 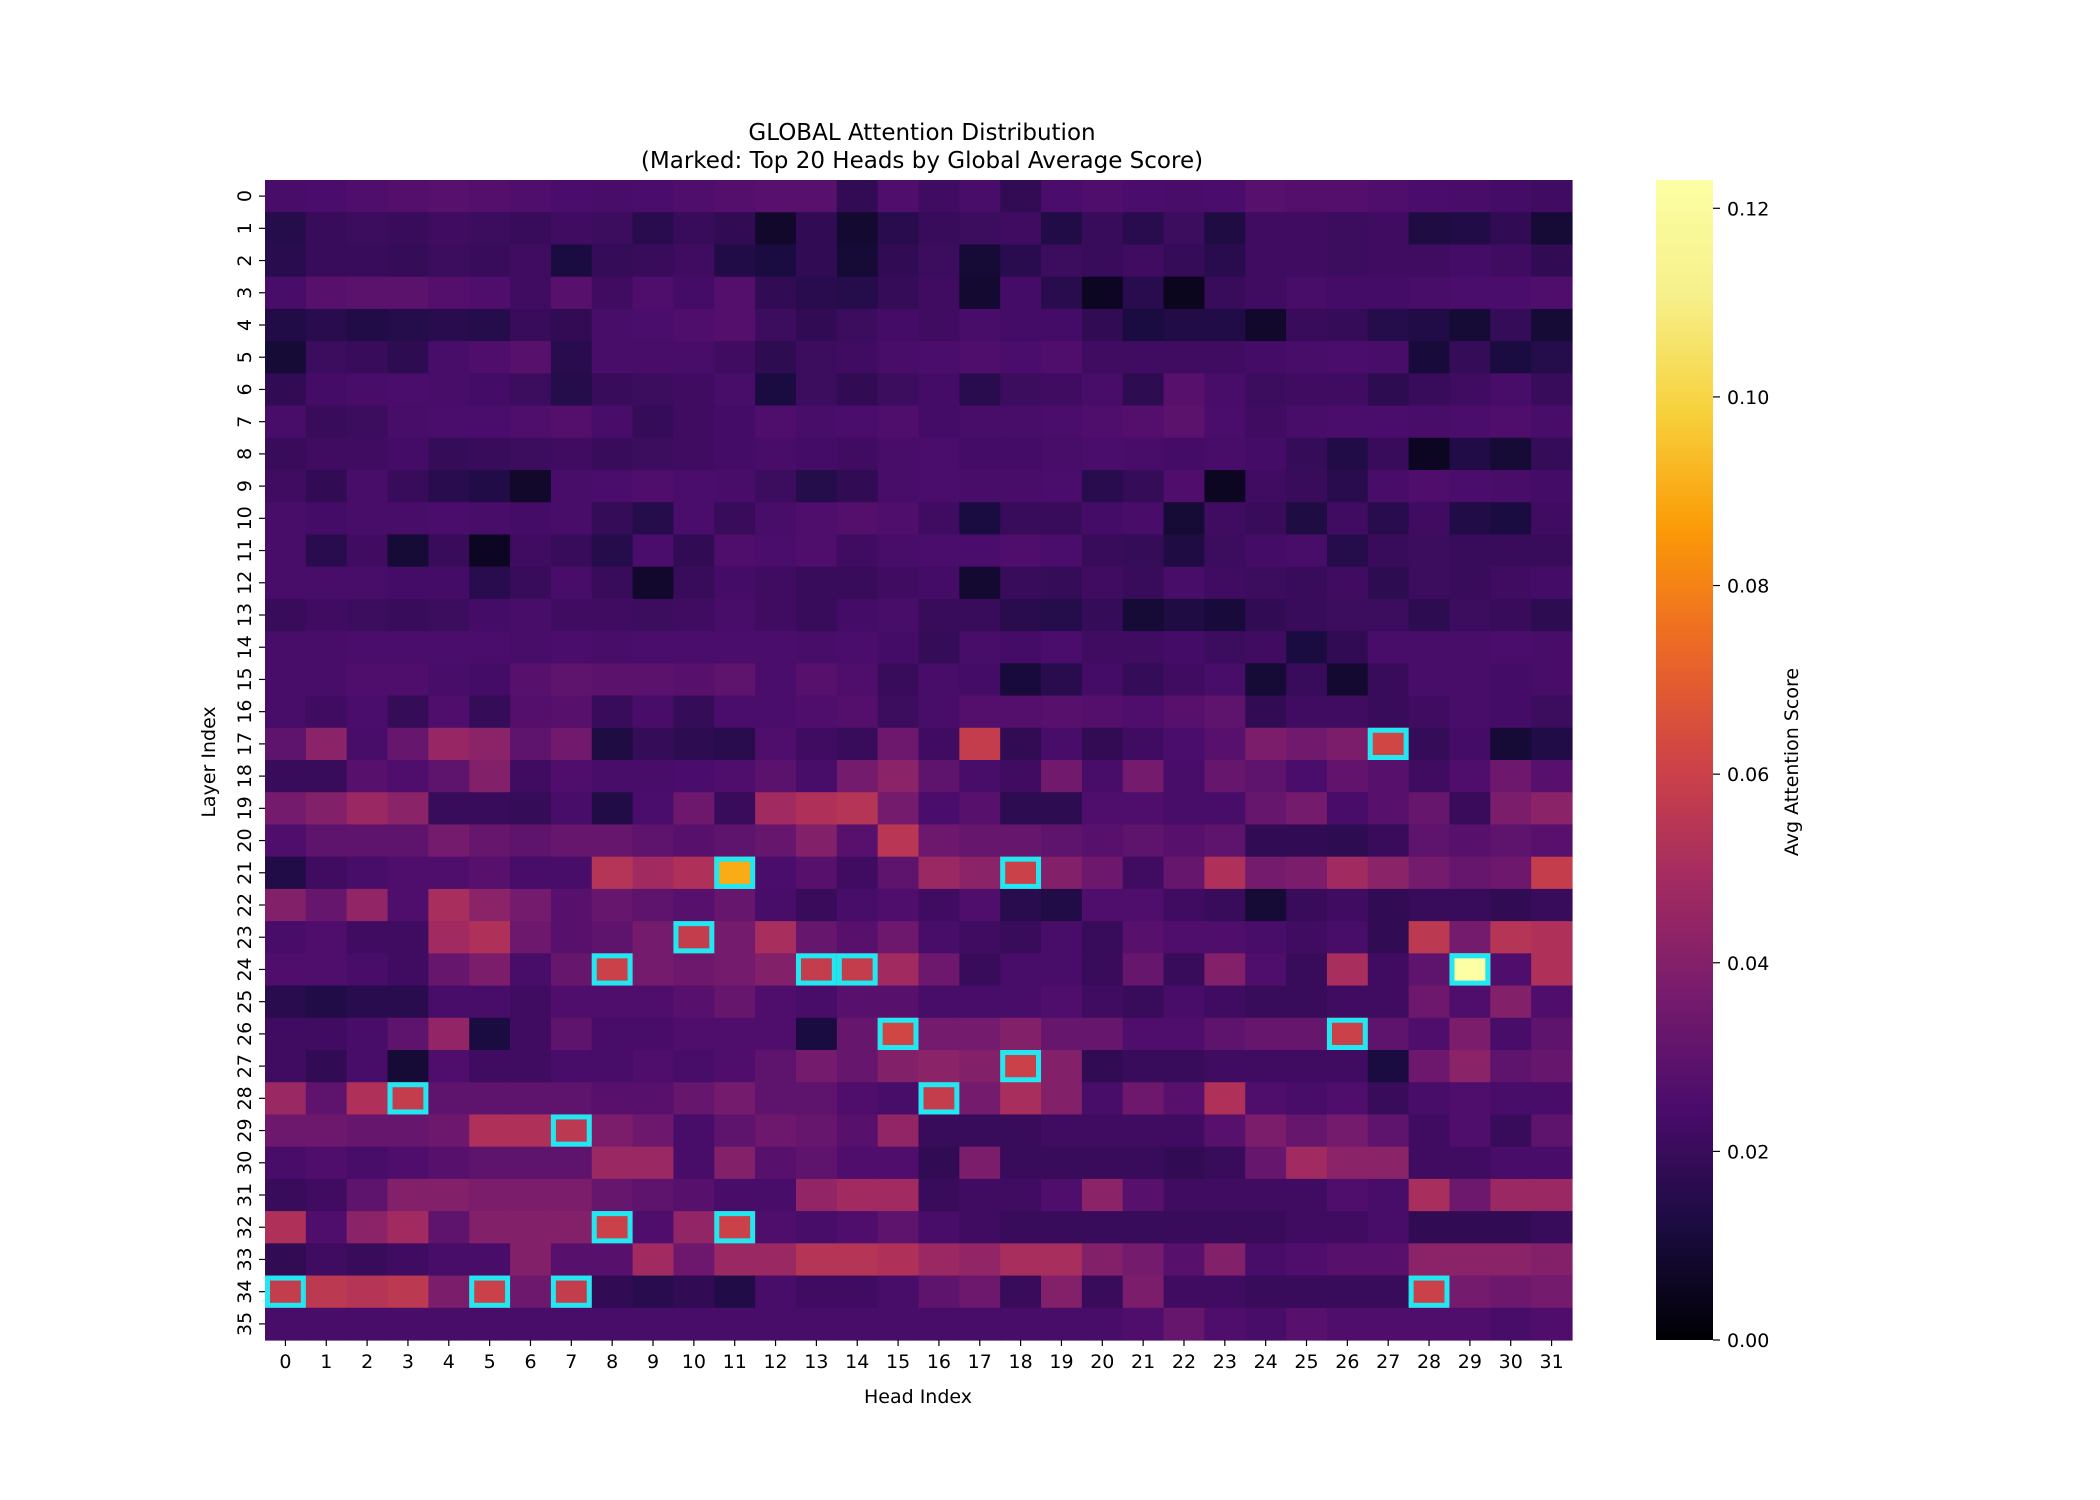 I want to click on x-tick-label: 3, so click(x=408, y=1362).